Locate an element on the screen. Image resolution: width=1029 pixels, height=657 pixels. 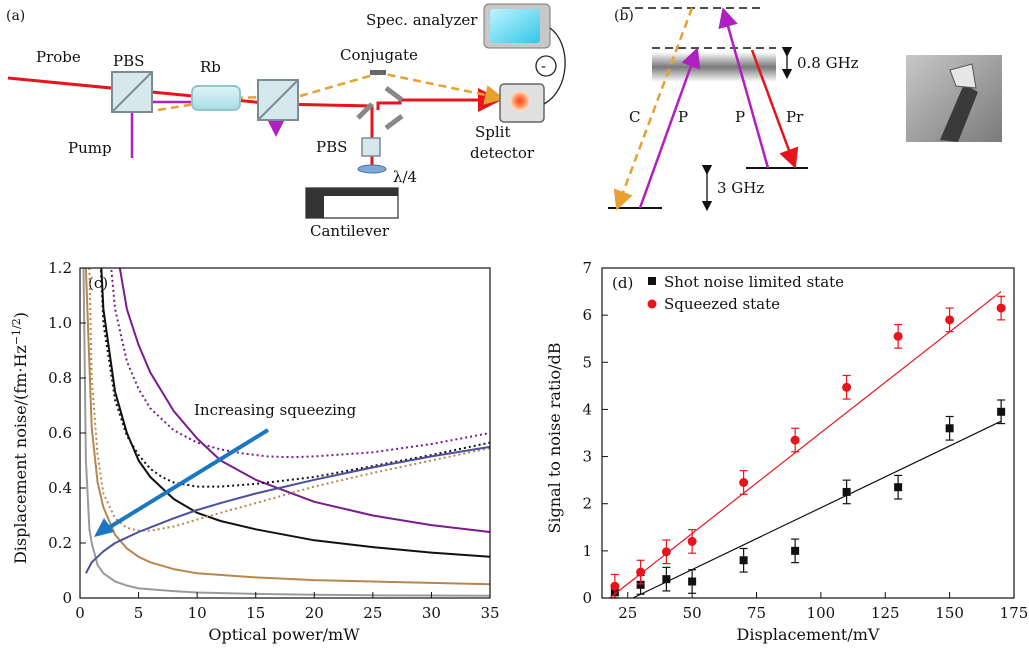
chart-d-ylabel: Signal to noise ratio/dB is located at coordinates (554, 437).